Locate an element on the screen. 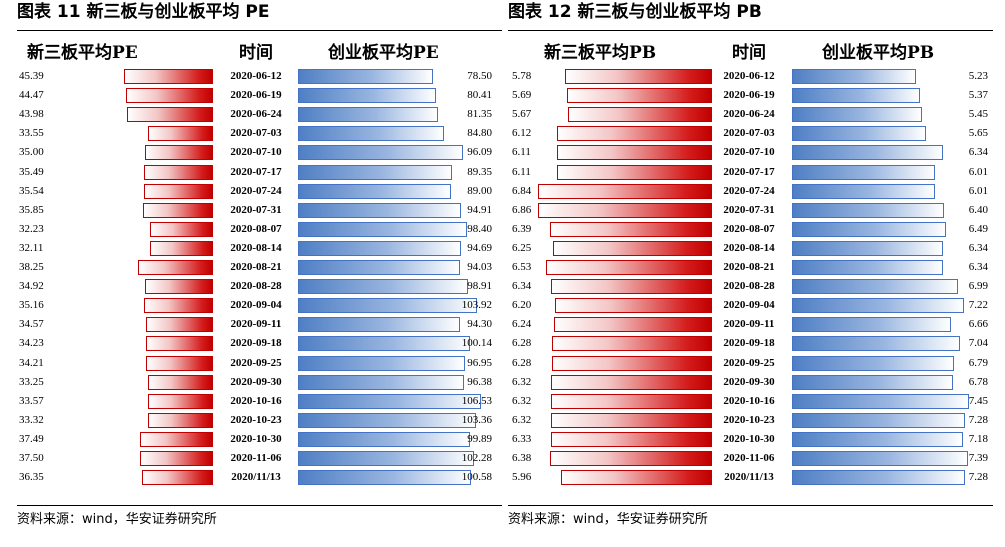 The height and width of the screenshot is (547, 1005). table-row: 37.50 2020-11-06 102.28 is located at coordinates (259, 458).